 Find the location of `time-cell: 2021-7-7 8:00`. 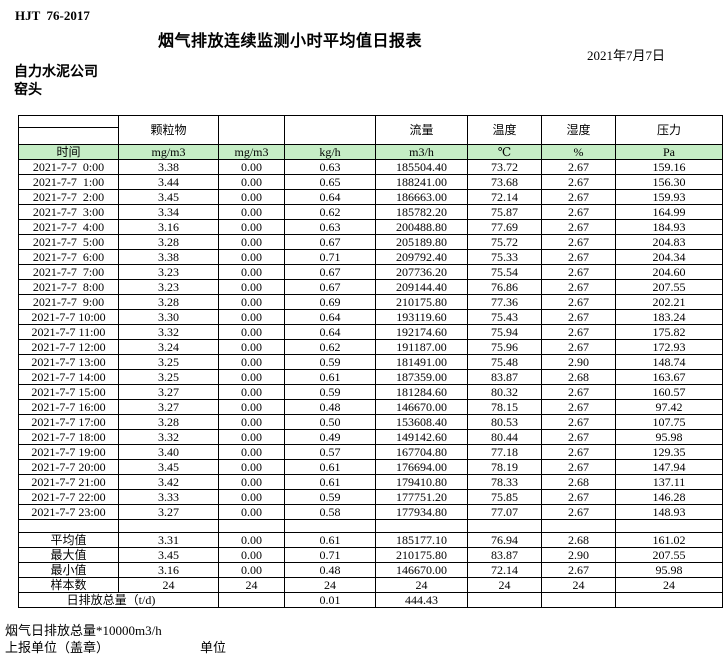

time-cell: 2021-7-7 8:00 is located at coordinates (68, 287).